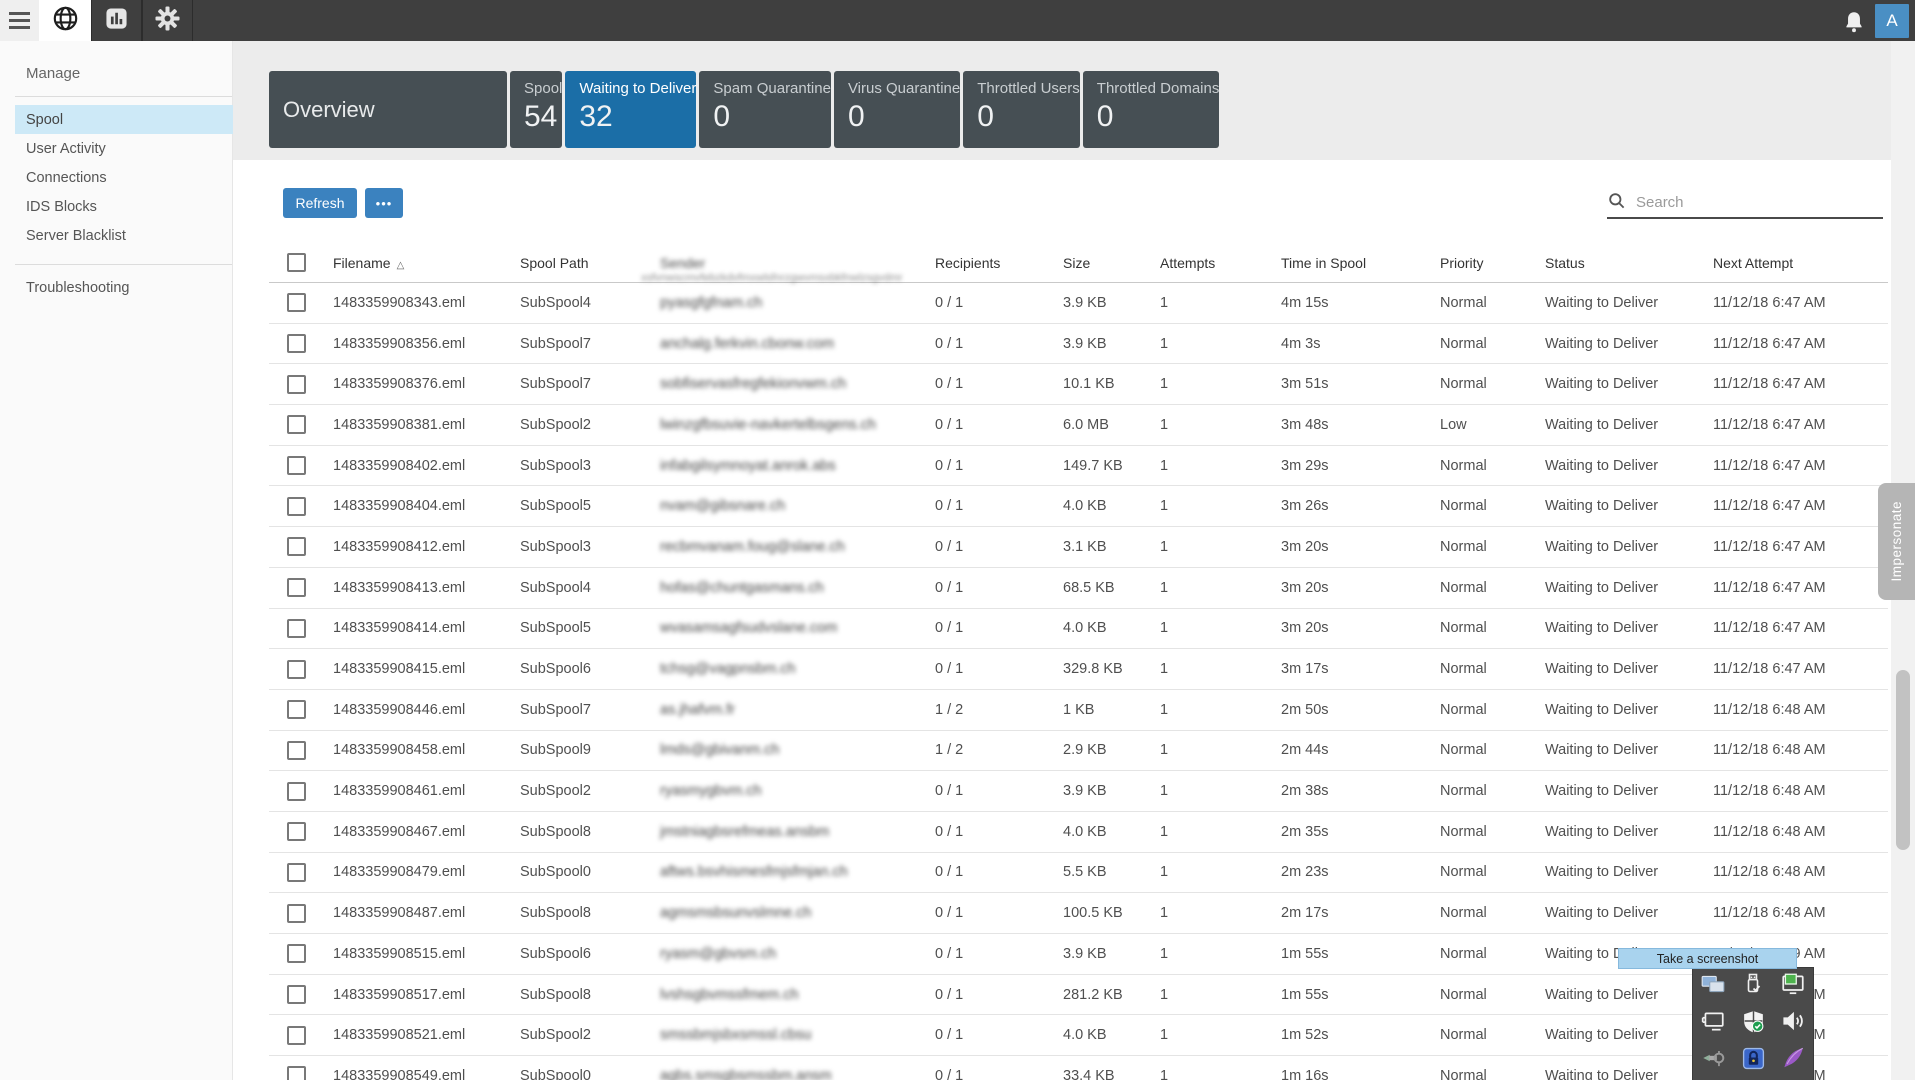 The width and height of the screenshot is (1915, 1080). I want to click on summary-card: Spam Quarantine 0, so click(765, 109).